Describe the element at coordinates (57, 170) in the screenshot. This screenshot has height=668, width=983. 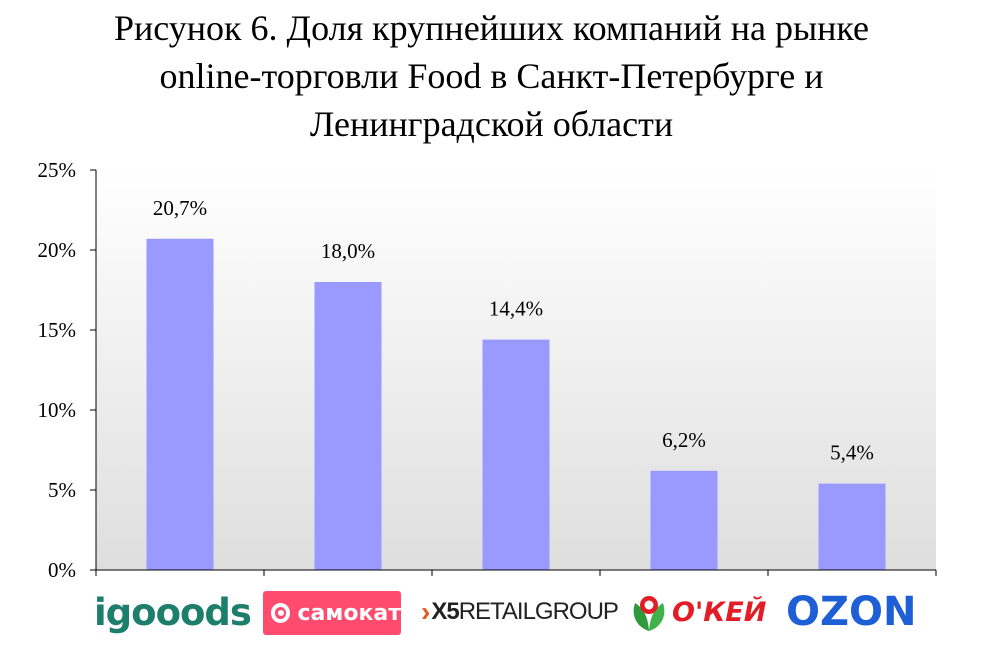
I see `y-tick-label-5: 25%` at that location.